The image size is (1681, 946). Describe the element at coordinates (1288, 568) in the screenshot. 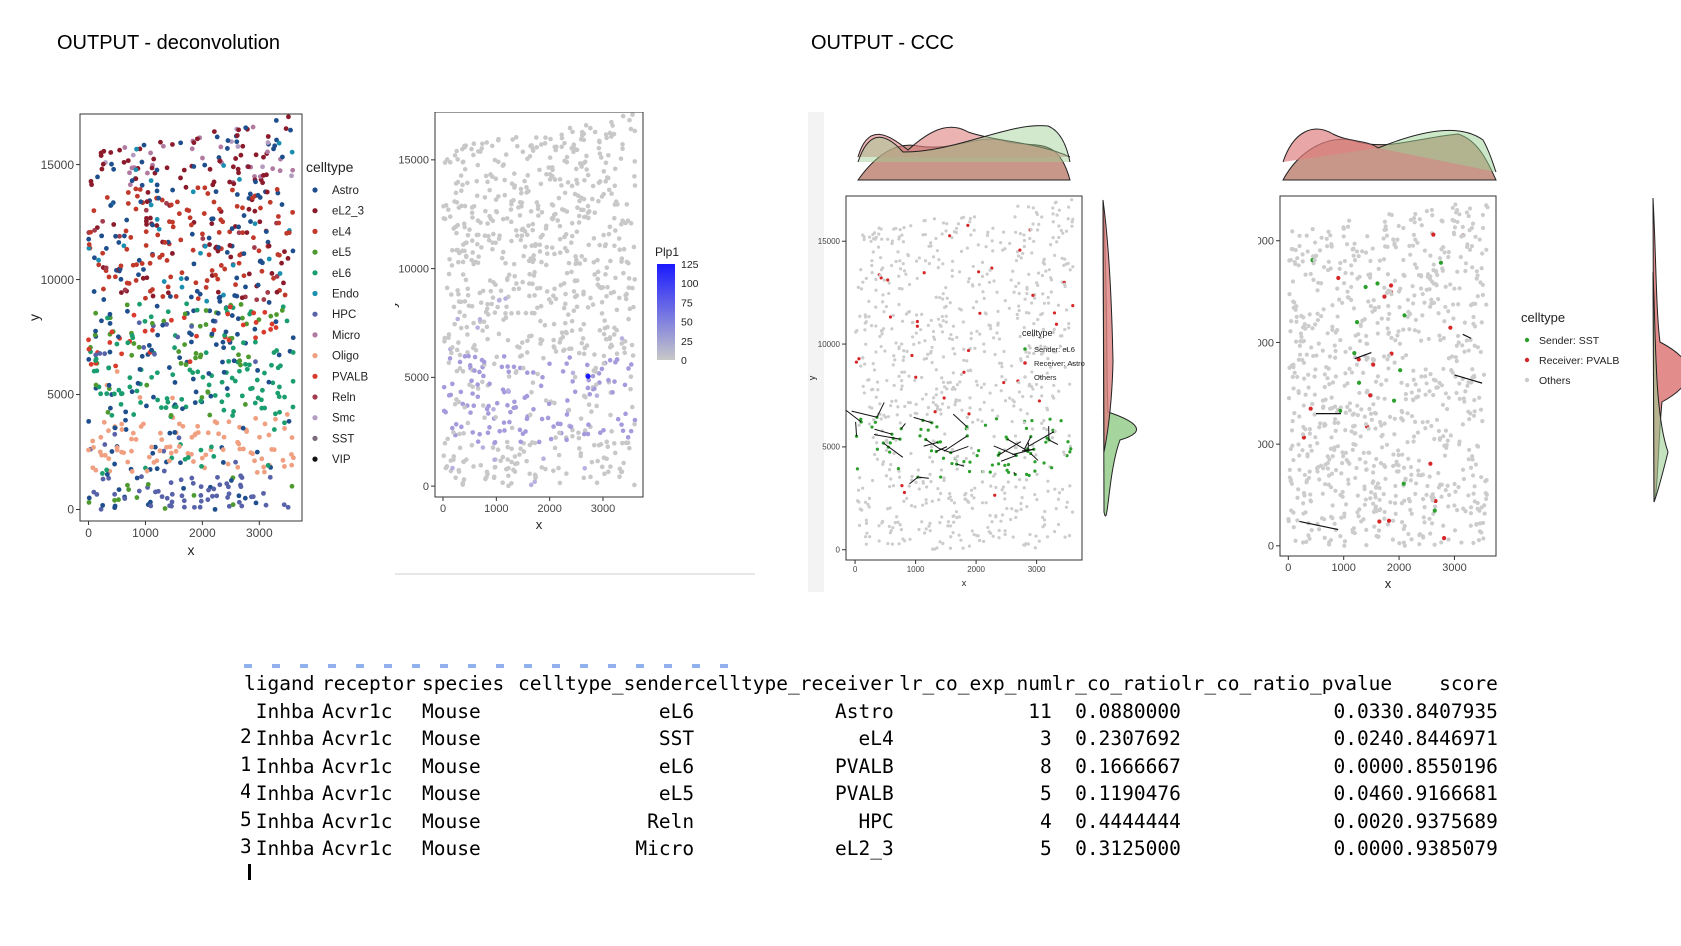

I see `x-tick-label: 0` at that location.